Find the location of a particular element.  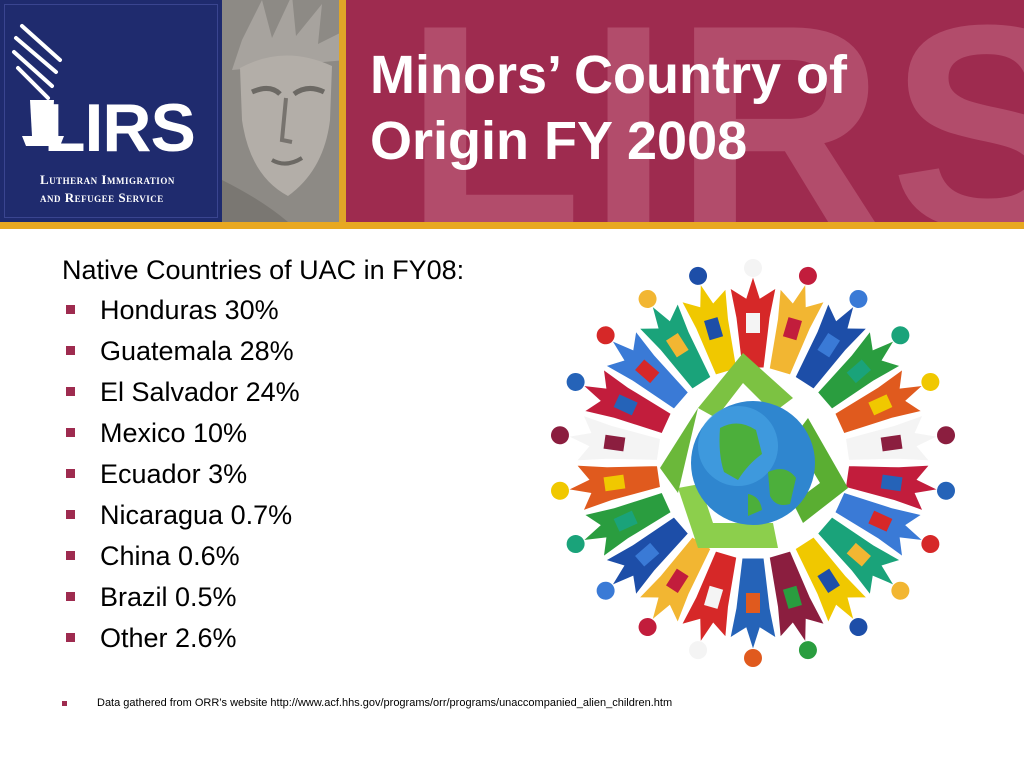

logo-wordmark: LIRS is located at coordinates (120, 128).